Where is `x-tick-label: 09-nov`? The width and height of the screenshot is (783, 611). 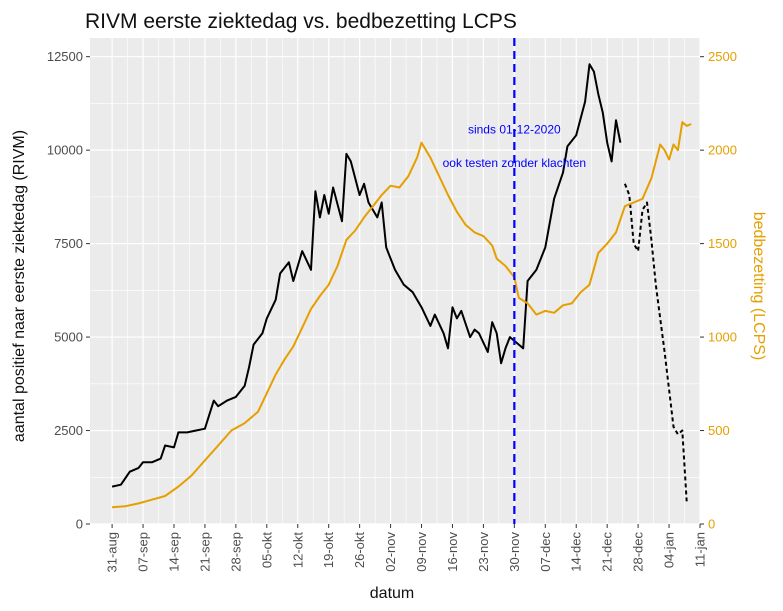
x-tick-label: 09-nov is located at coordinates (421, 552).